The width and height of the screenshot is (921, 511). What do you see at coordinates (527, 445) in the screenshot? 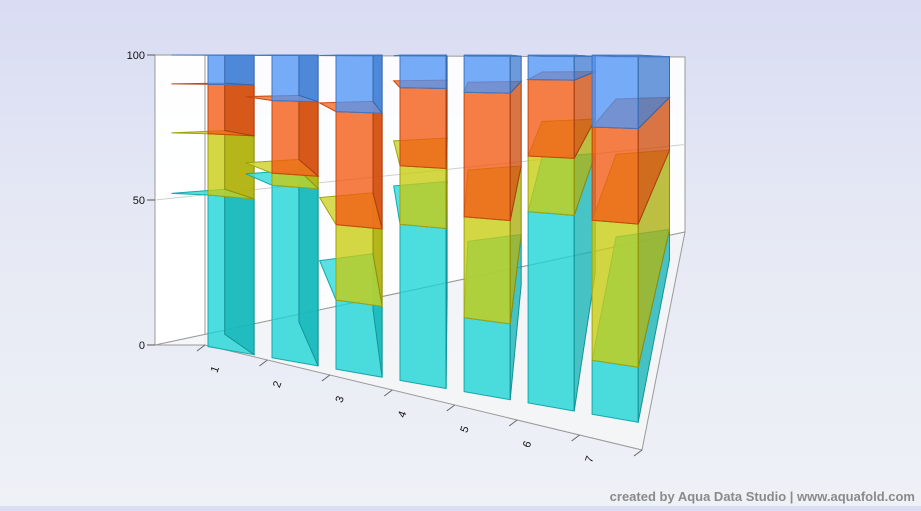
I see `x-tick-label: 6` at bounding box center [527, 445].